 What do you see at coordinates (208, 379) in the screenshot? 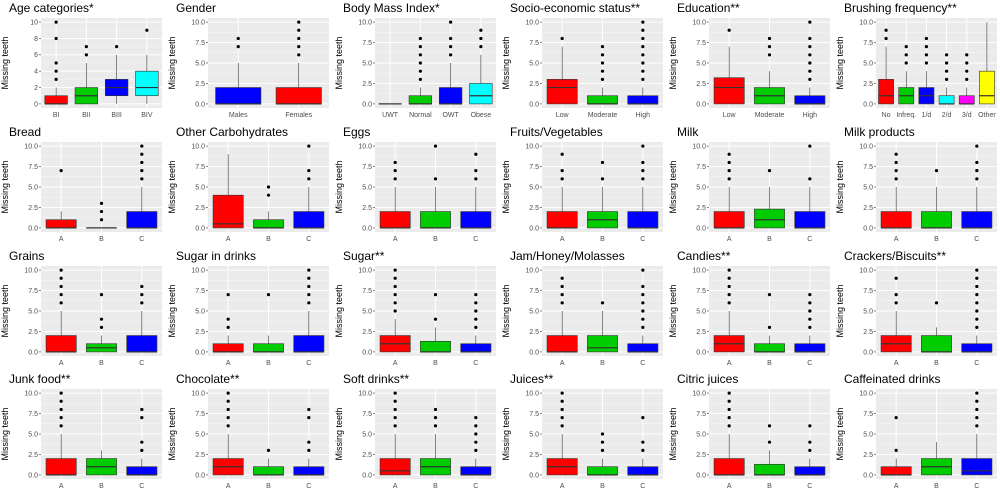
I see `panel-title: Chocolate**` at bounding box center [208, 379].